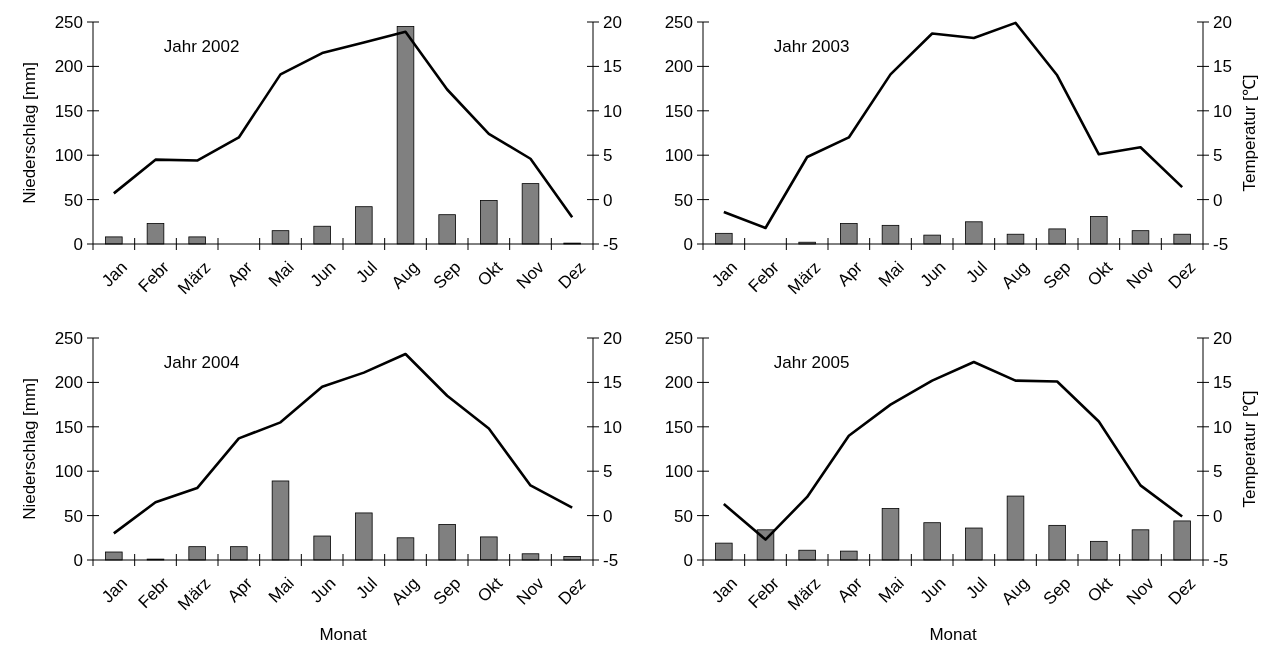  I want to click on text: Jahr 2004, so click(201, 362).